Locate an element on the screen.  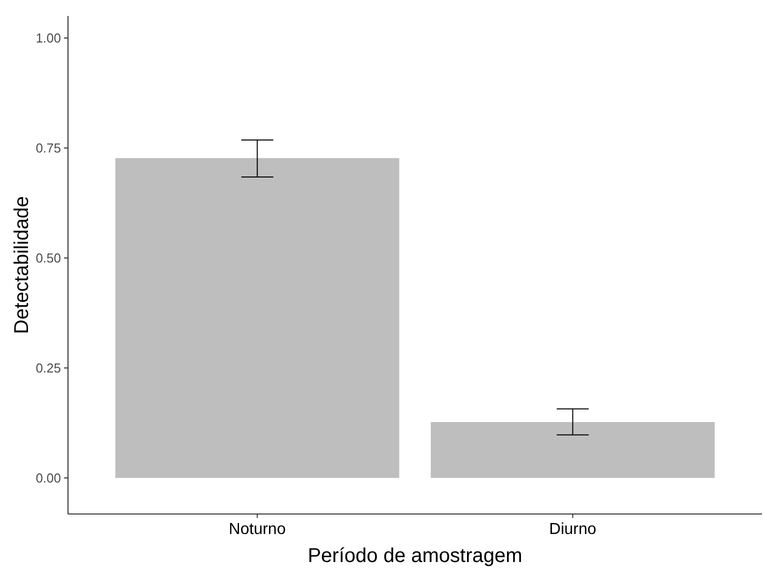
x-tick-label: Diurno is located at coordinates (572, 529).